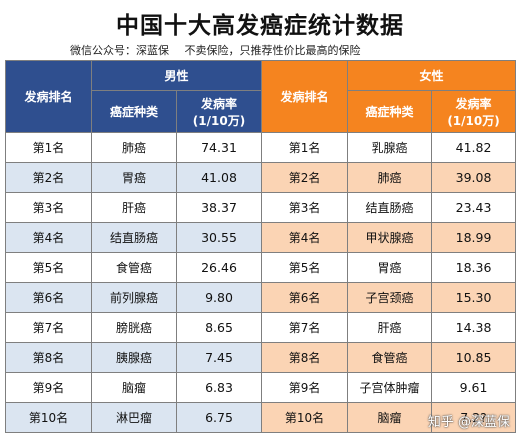 Image resolution: width=520 pixels, height=441 pixels. Describe the element at coordinates (48, 327) in the screenshot. I see `male-rank: 第7名` at that location.